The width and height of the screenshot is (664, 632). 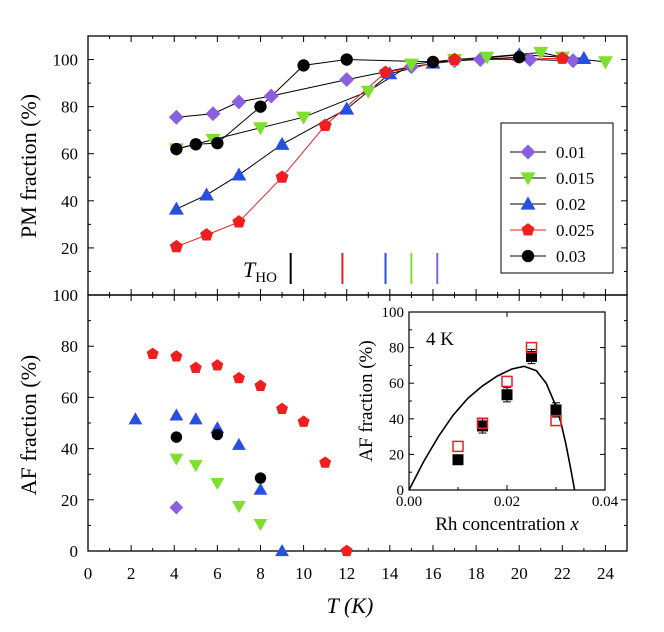 I want to click on legend: 0.01 0.015 0.02 0.025 0.03, so click(x=557, y=198).